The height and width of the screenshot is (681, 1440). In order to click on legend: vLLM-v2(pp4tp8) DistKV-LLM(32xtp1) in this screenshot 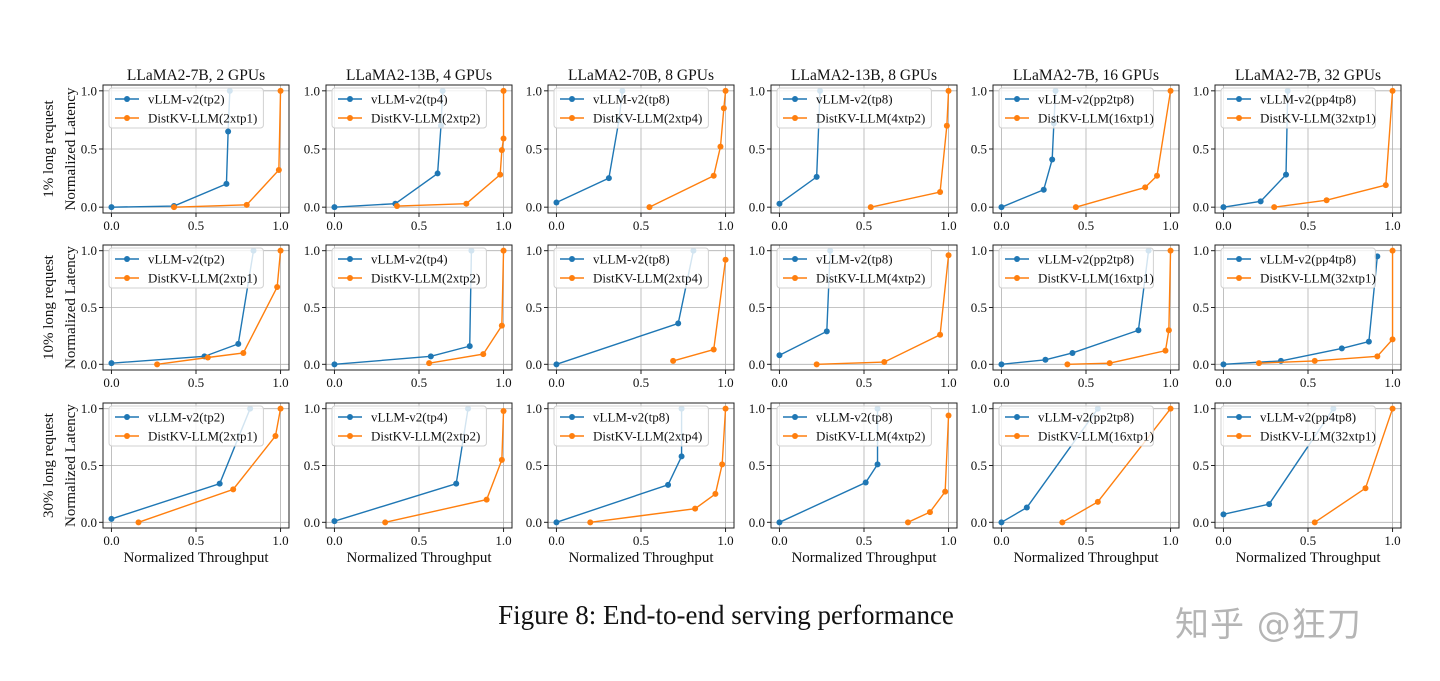, I will do `click(1298, 108)`.